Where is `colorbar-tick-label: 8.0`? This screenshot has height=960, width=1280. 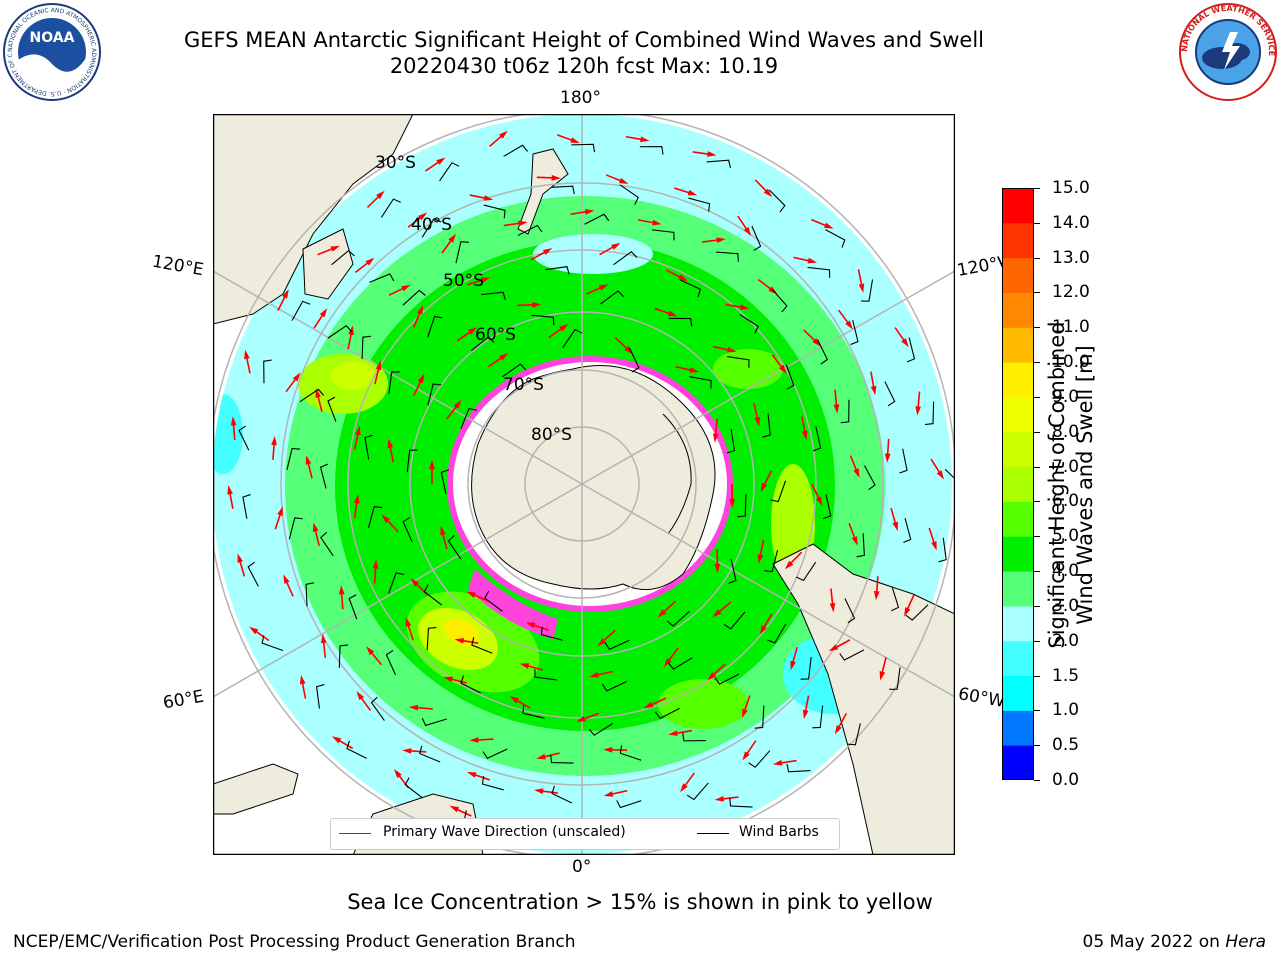 colorbar-tick-label: 8.0 is located at coordinates (1066, 431).